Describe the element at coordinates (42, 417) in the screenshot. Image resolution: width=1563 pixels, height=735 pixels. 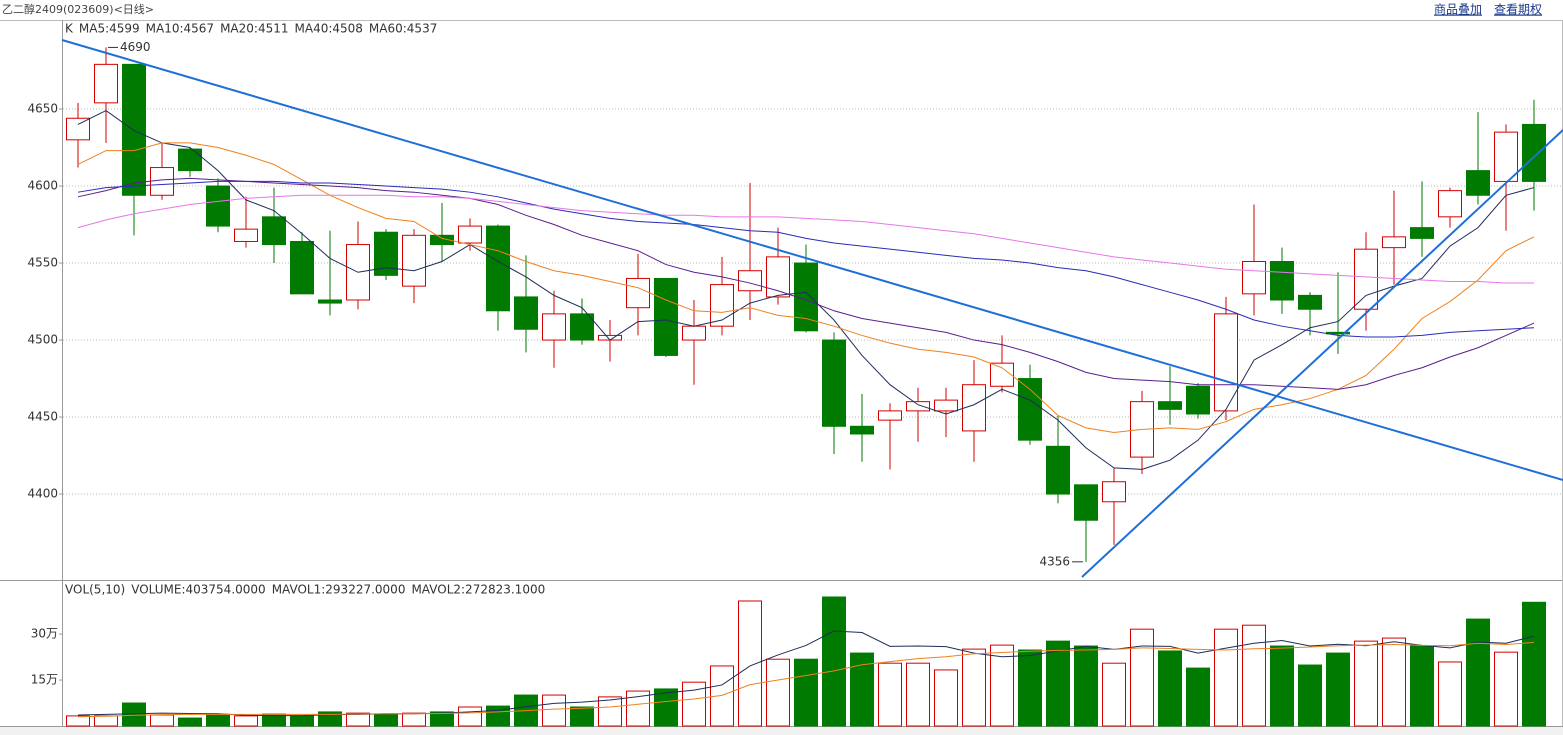
I see `y-tick-label: 4450` at that location.